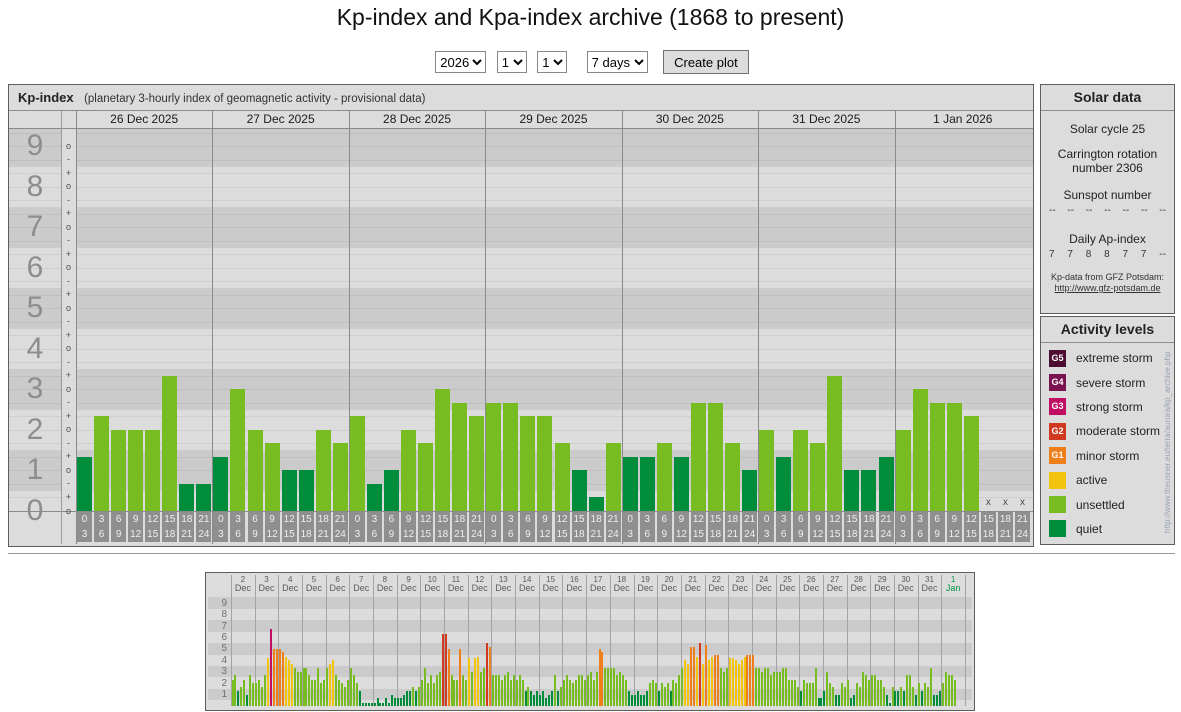  What do you see at coordinates (764, 579) in the screenshot?
I see `overview-day-number: 24` at bounding box center [764, 579].